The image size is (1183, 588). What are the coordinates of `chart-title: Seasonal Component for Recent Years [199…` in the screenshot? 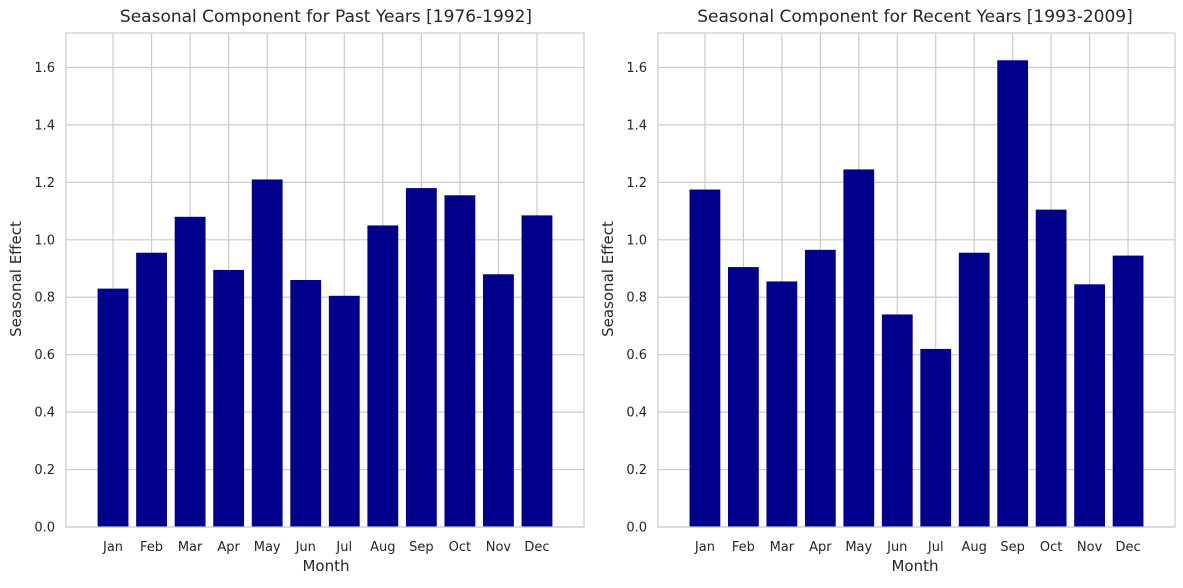 It's located at (914, 17).